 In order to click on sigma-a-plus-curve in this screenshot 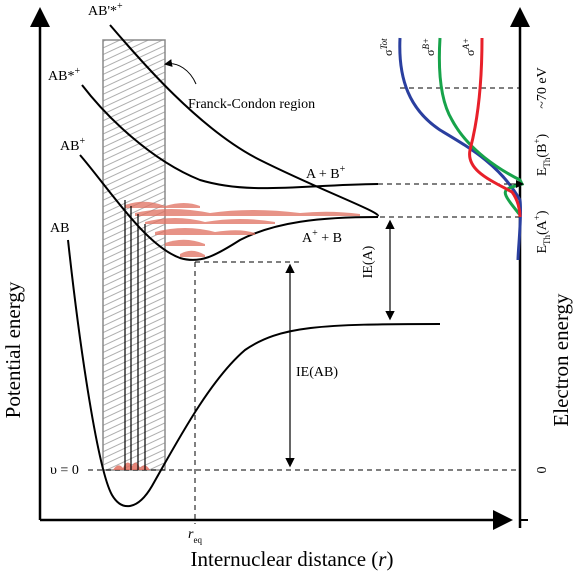, I will do `click(495, 127)`.